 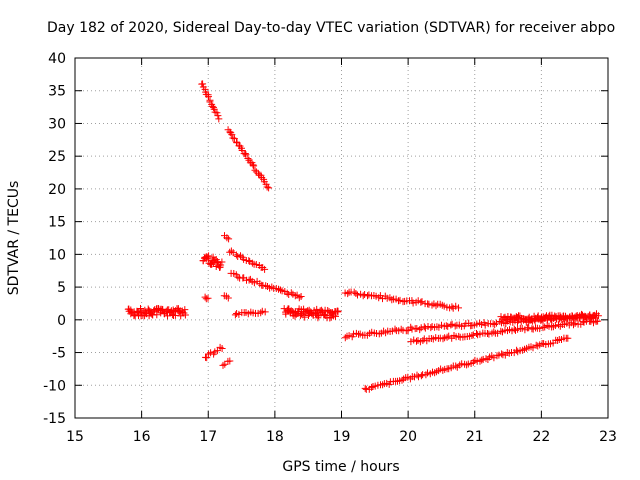 I want to click on y-axis-title: SDTVAR / TECUs, so click(x=14, y=238).